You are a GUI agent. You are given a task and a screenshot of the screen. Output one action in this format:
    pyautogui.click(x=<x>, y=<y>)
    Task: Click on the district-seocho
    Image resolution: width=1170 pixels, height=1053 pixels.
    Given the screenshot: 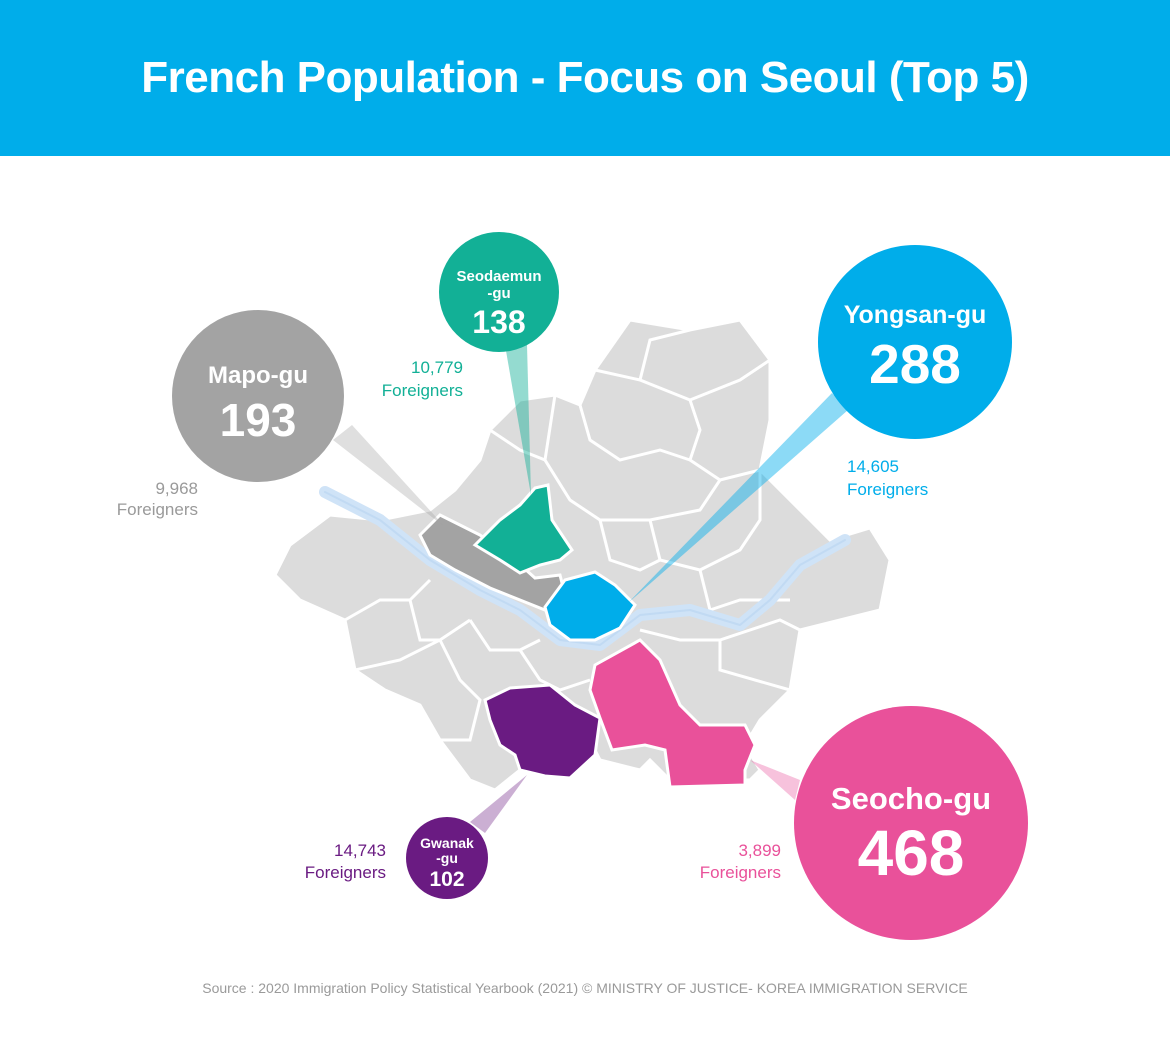 What is the action you would take?
    pyautogui.click(x=672, y=713)
    